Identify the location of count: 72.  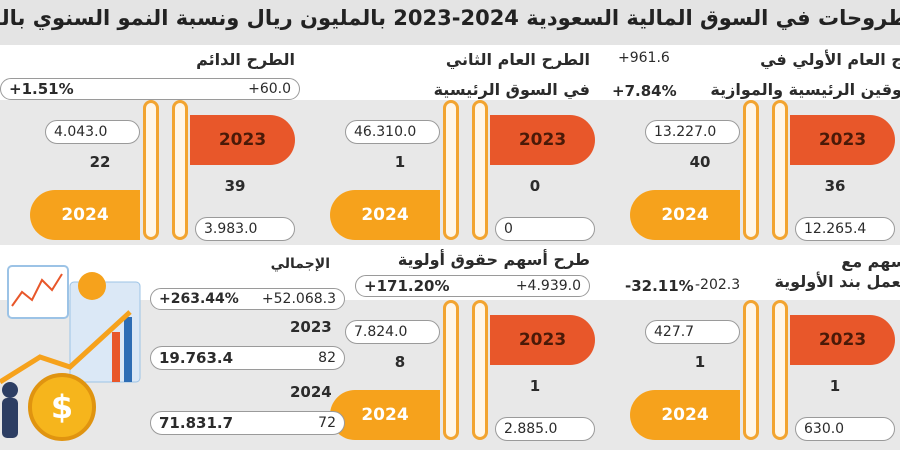
(327, 423).